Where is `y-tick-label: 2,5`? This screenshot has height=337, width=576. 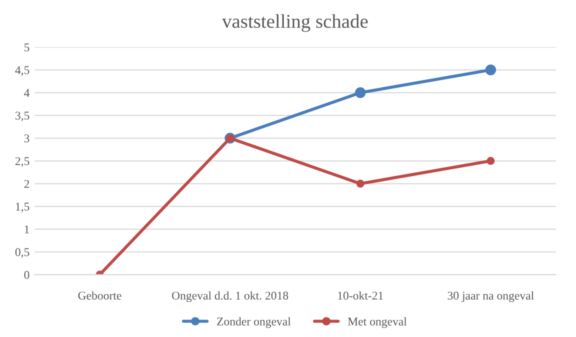 y-tick-label: 2,5 is located at coordinates (22, 162).